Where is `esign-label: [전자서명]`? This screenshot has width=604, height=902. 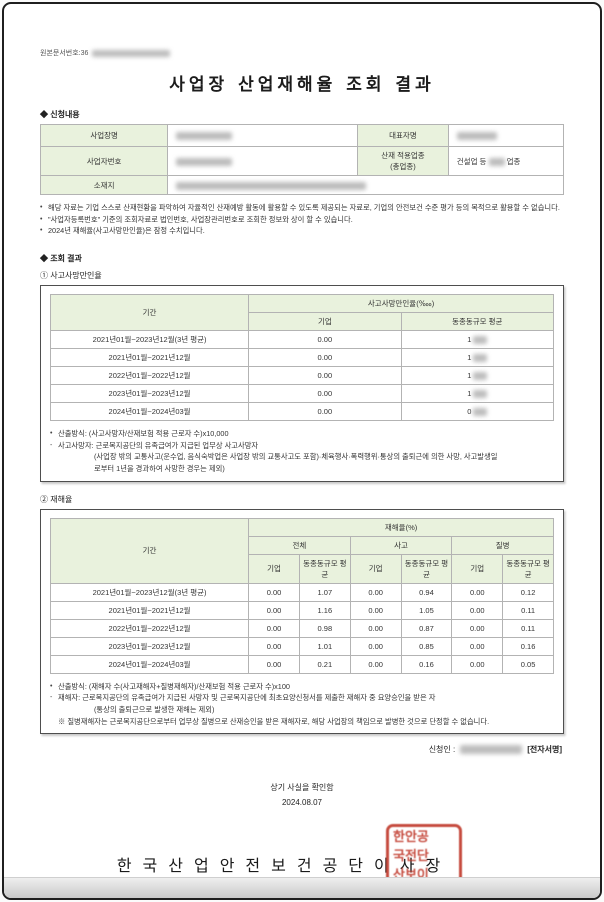
esign-label: [전자서명] is located at coordinates (544, 750).